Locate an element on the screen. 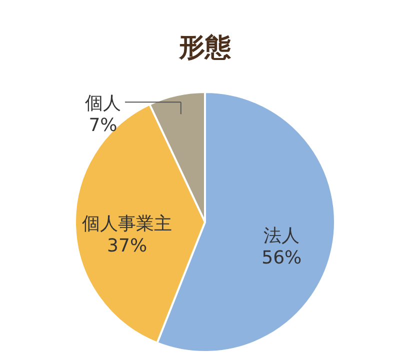 The width and height of the screenshot is (414, 361). slice-label: 個人 is located at coordinates (103, 103).